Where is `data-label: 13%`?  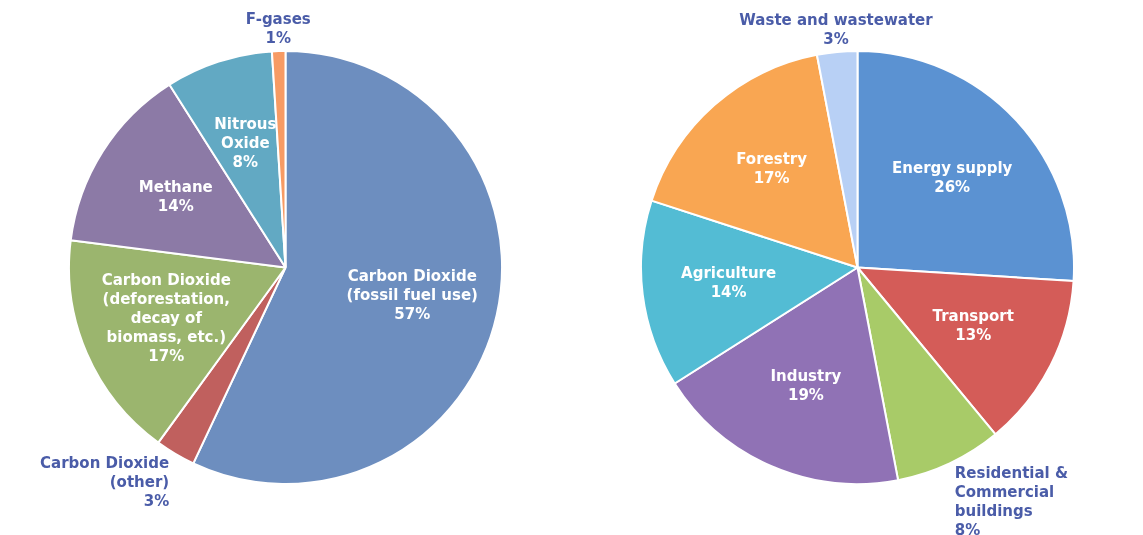 data-label: 13% is located at coordinates (973, 334).